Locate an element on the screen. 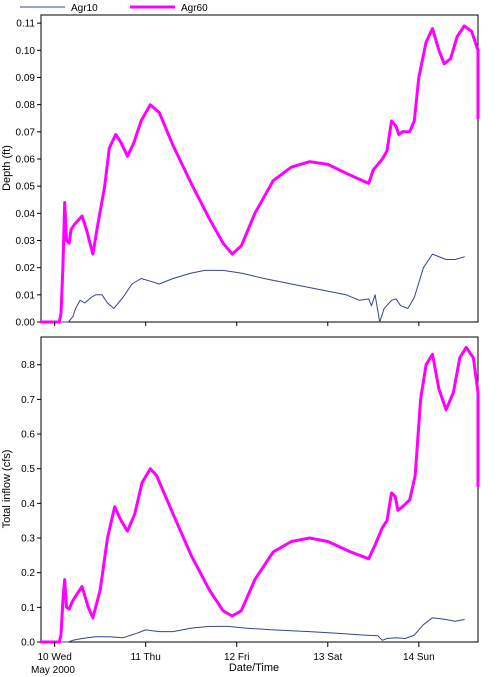 The height and width of the screenshot is (677, 499). legend-label-agr60: Agr60 is located at coordinates (194, 8).